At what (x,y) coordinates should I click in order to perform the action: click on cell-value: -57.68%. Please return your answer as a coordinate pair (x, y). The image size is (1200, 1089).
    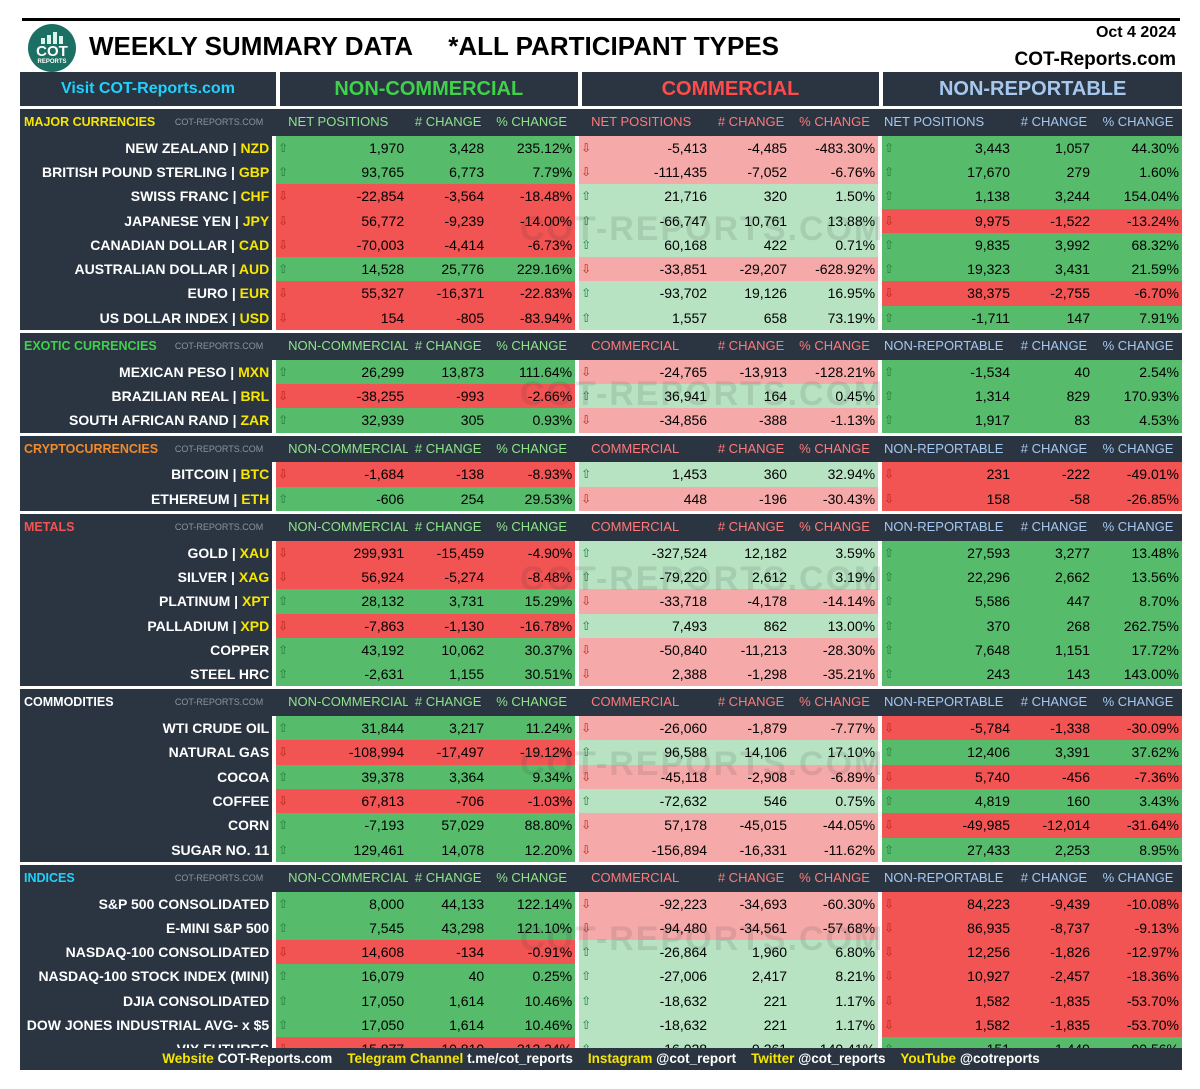
    Looking at the image, I should click on (849, 927).